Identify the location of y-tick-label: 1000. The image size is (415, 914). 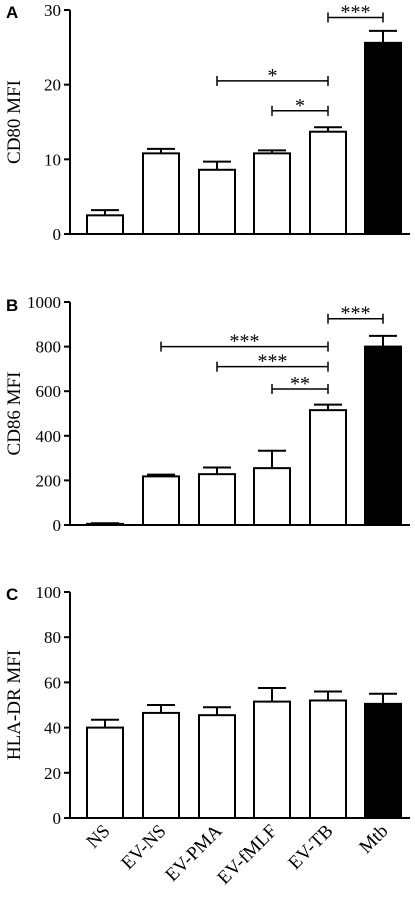
(44, 302).